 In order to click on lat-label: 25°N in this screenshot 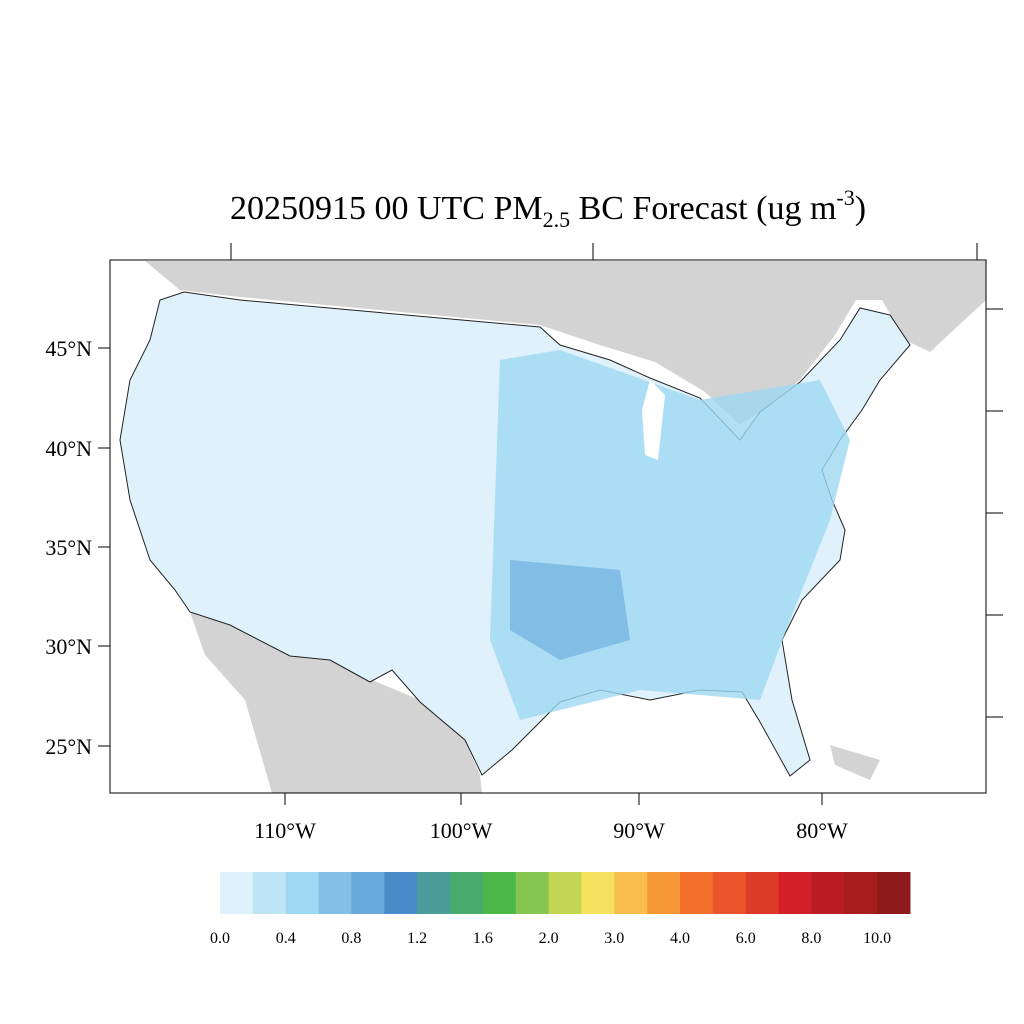, I will do `click(68, 746)`.